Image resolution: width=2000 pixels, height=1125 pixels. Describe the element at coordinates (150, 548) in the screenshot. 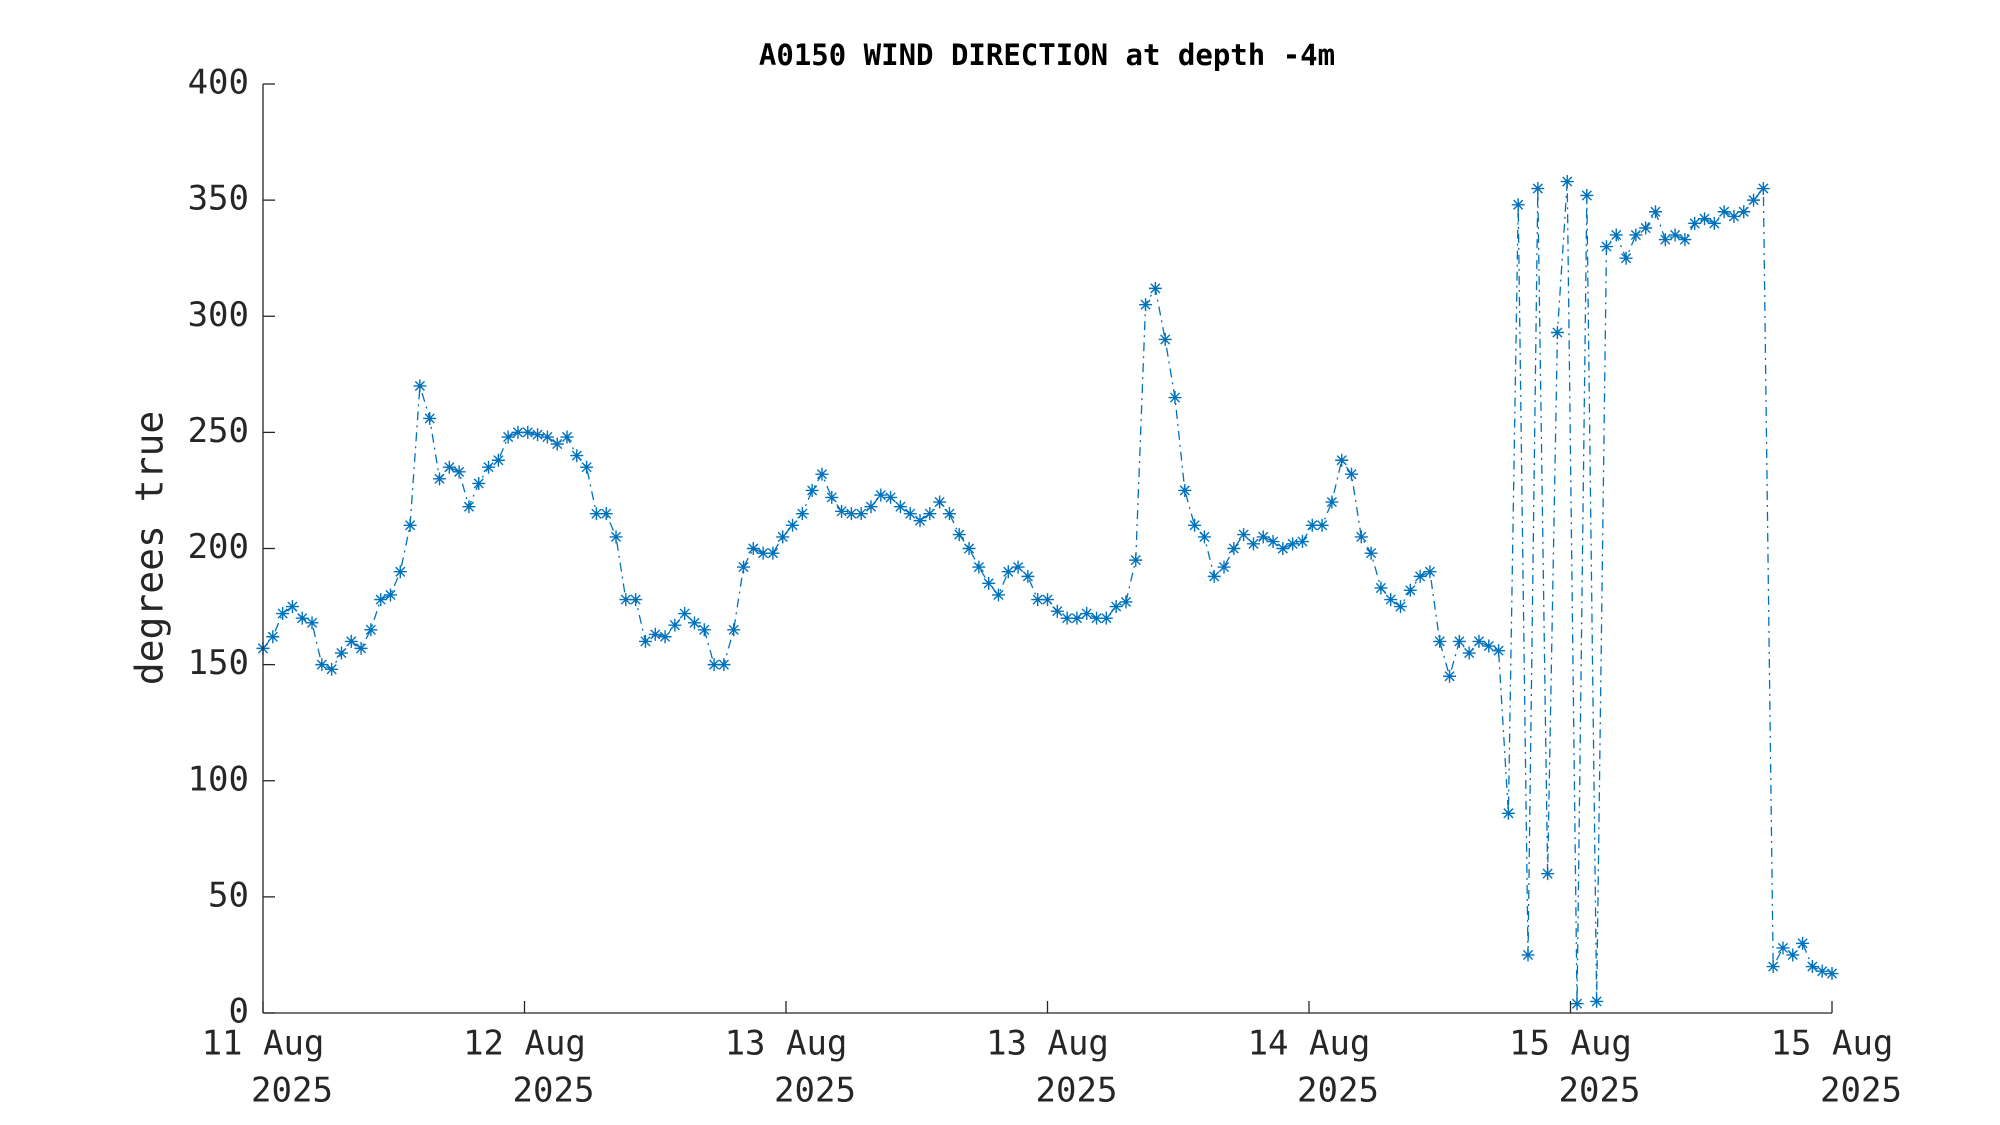

I see `y-axis-label: degrees true` at that location.